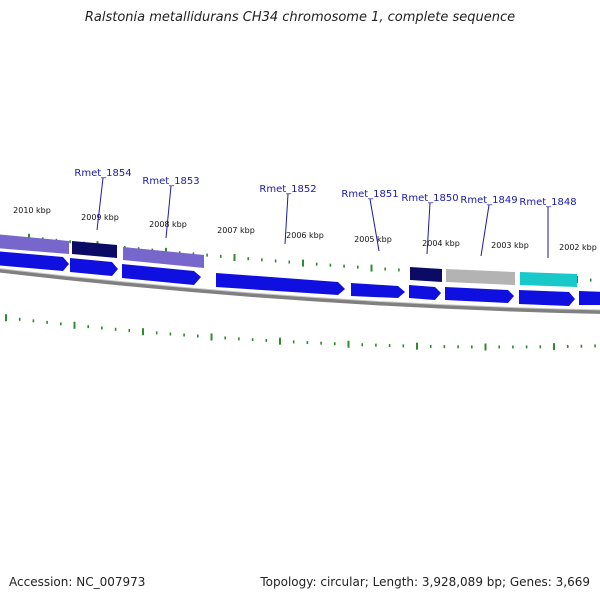  Describe the element at coordinates (369, 194) in the screenshot. I see `gene-label: Rmet_1851` at that location.